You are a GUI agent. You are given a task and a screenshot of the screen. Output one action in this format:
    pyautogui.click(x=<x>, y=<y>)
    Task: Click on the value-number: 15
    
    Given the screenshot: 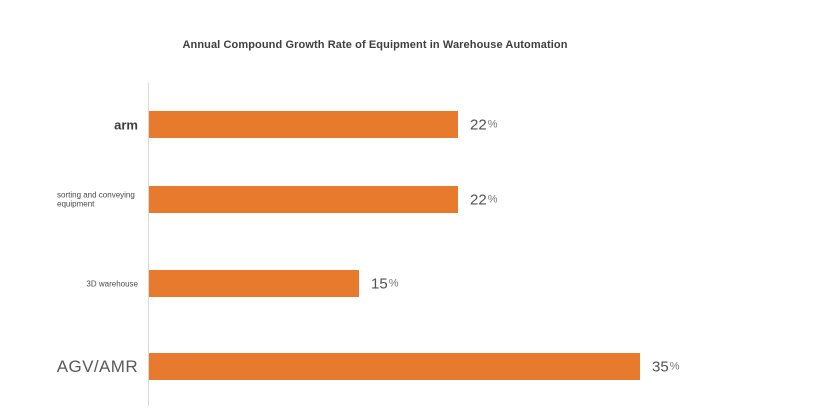 What is the action you would take?
    pyautogui.click(x=379, y=283)
    